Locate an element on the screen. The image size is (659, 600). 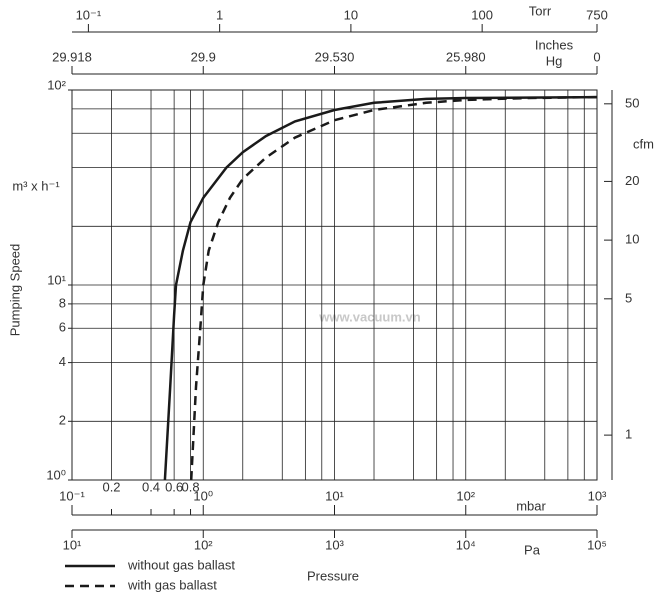
inhg-tick-label: 29.9 is located at coordinates (203, 56).